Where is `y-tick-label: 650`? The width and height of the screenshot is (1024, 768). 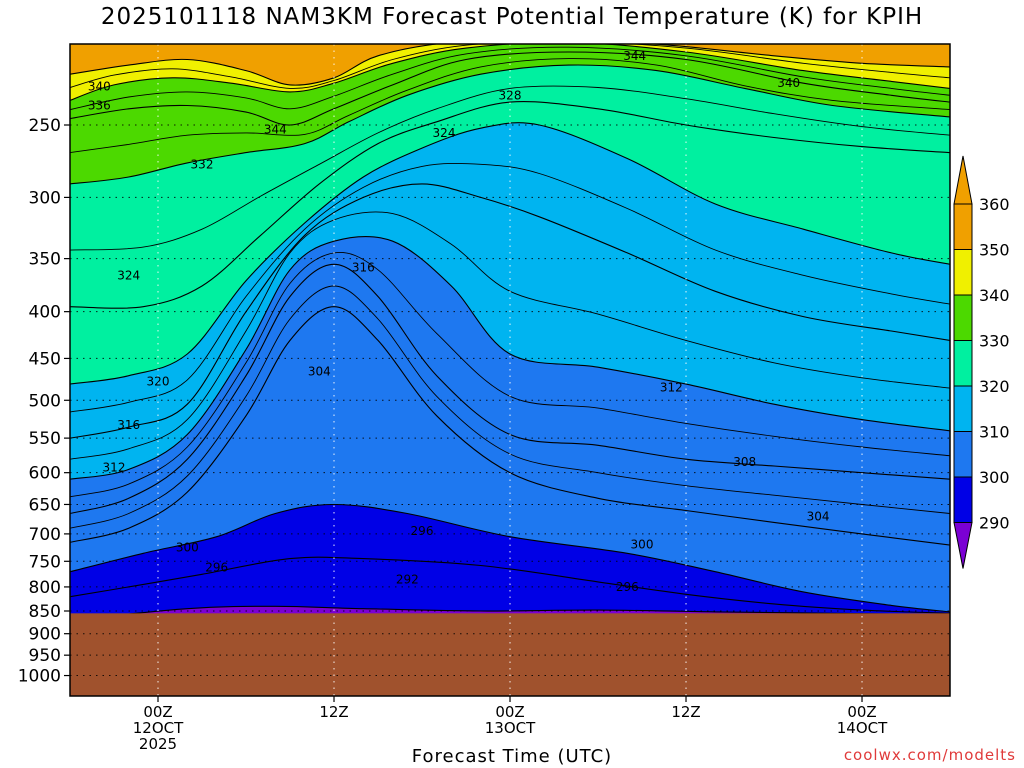 y-tick-label: 650 is located at coordinates (45, 505).